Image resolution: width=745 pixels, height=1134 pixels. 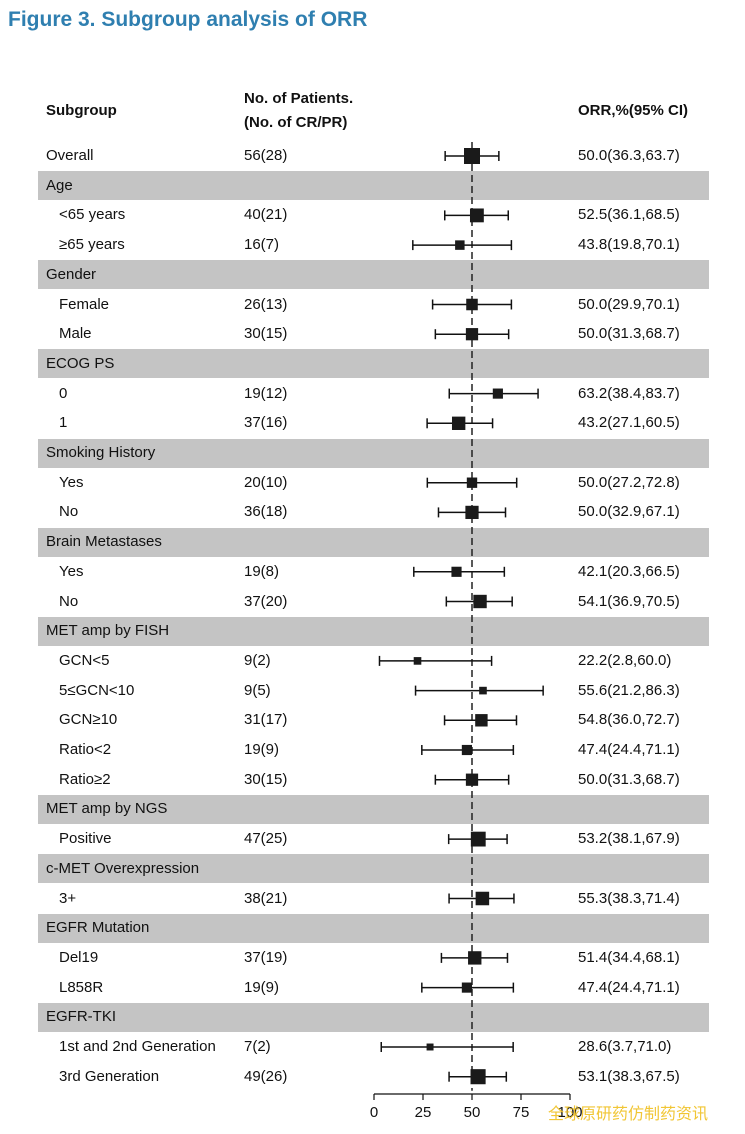 What do you see at coordinates (628, 1113) in the screenshot?
I see `watermark: 全球原研药仿制药资讯` at bounding box center [628, 1113].